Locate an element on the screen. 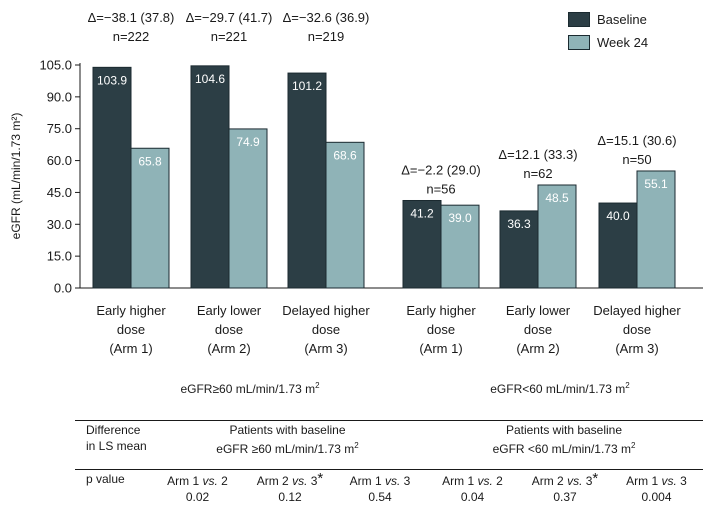  y-tick-label: 90.0 is located at coordinates (59, 96).